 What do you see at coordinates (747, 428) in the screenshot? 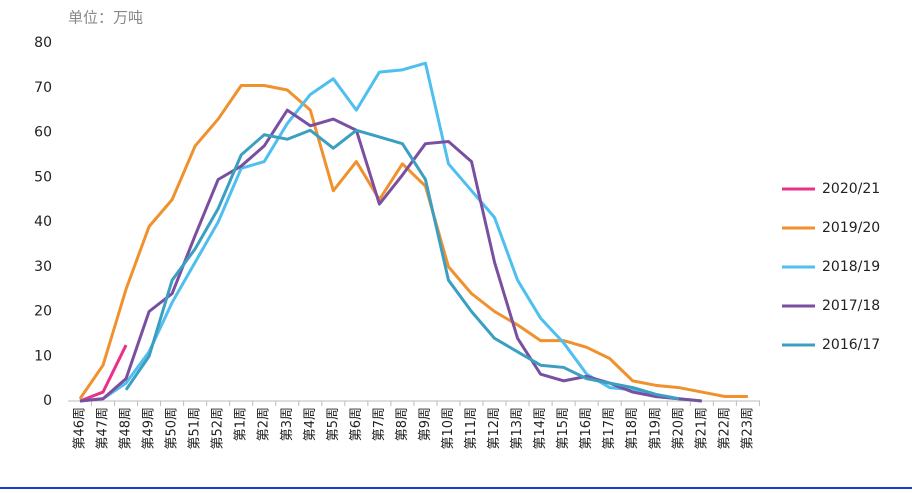
I see `x-tick-label: 第23周` at bounding box center [747, 428].